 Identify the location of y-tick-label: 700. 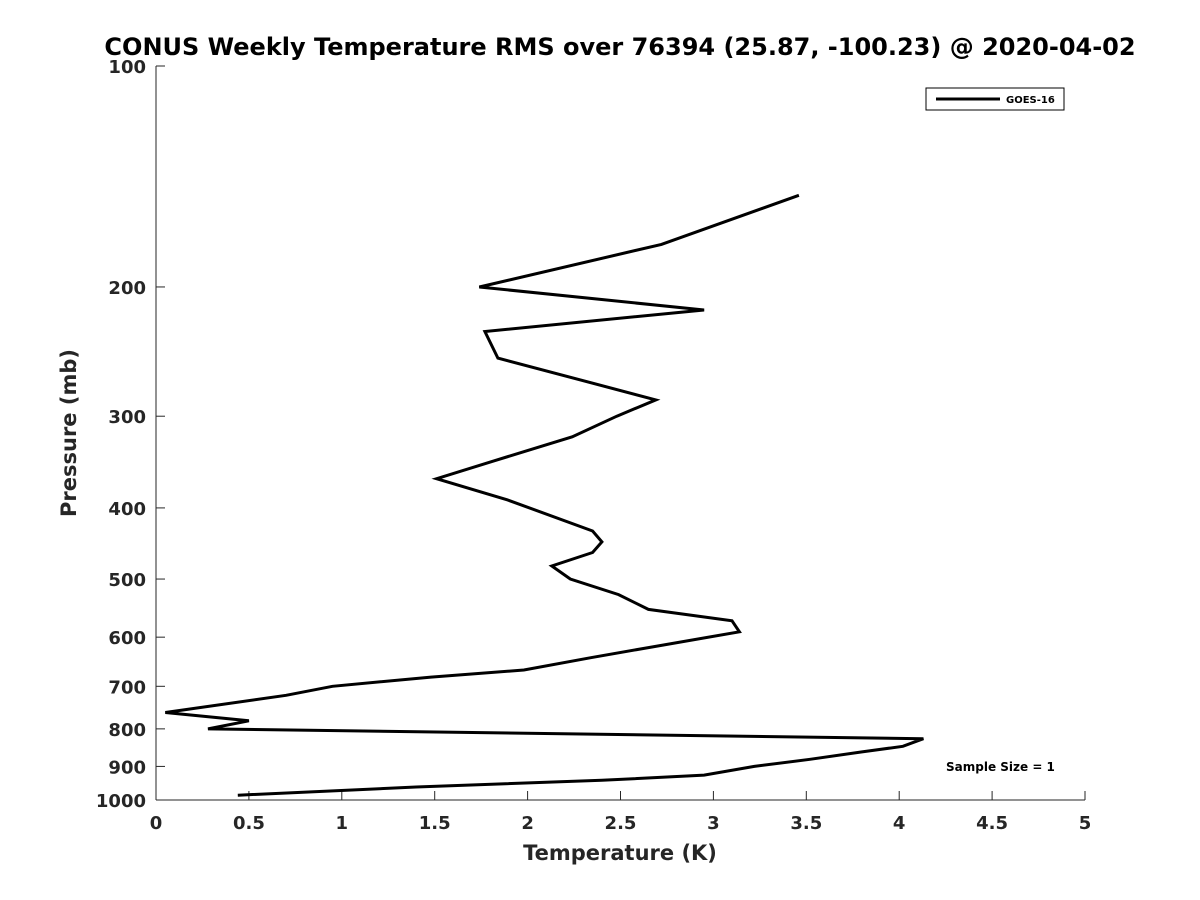
(127, 687).